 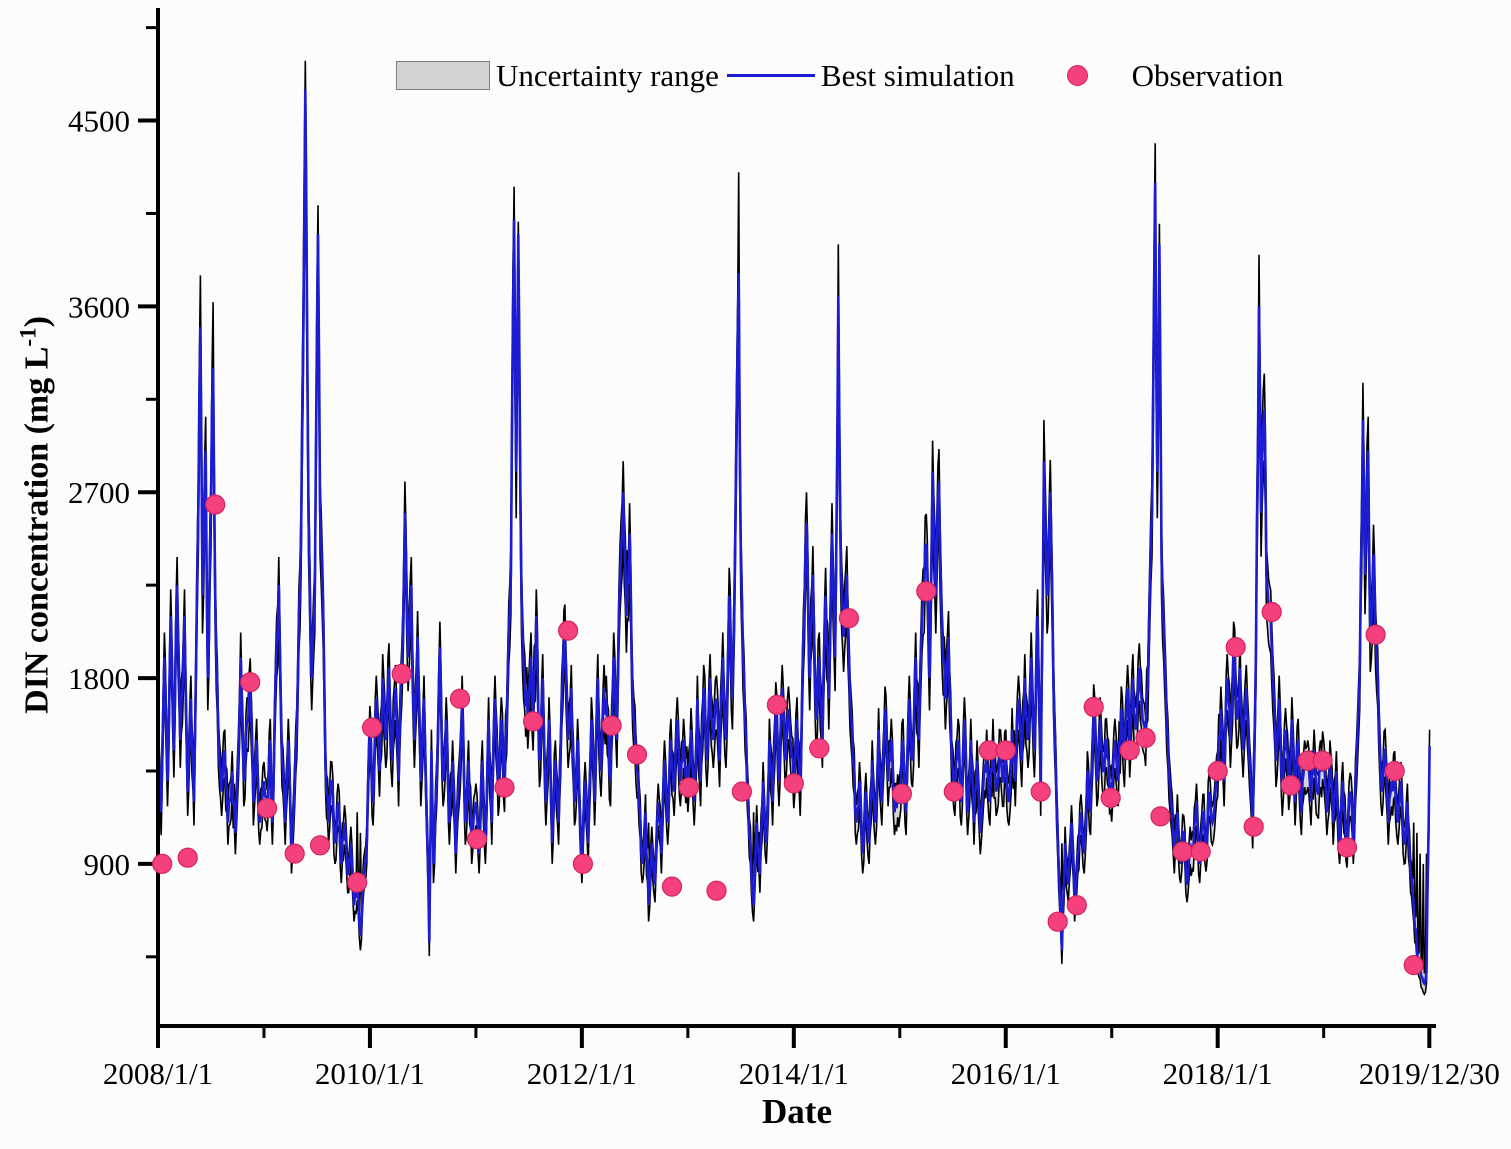 I want to click on svg-text: 2012/1/1, so click(x=582, y=1073).